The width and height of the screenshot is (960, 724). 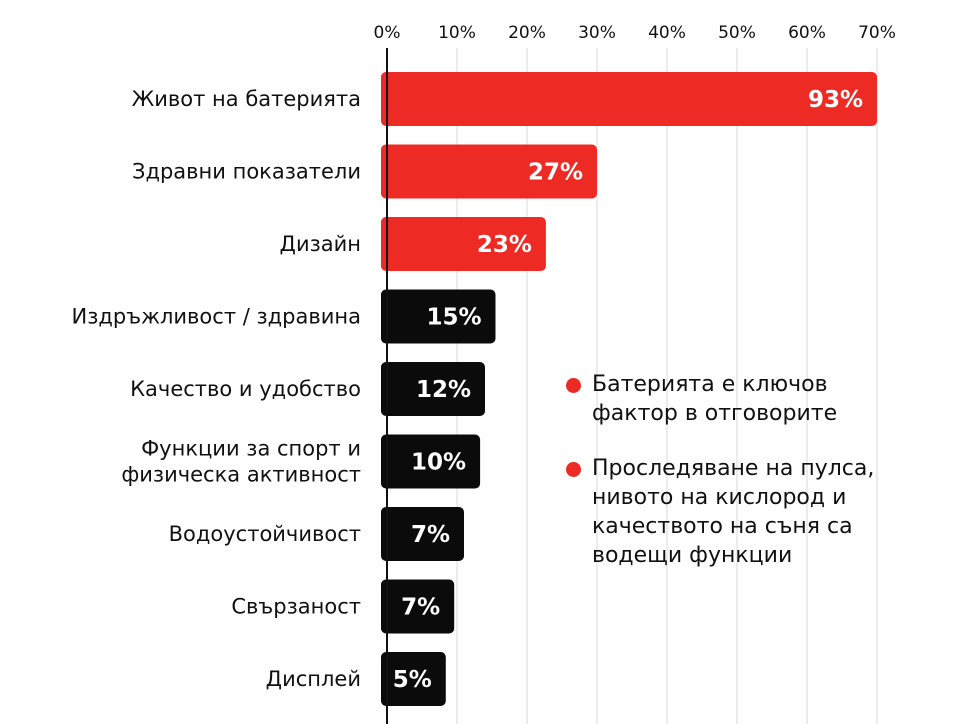 I want to click on bar-value-label: 10%, so click(x=438, y=463).